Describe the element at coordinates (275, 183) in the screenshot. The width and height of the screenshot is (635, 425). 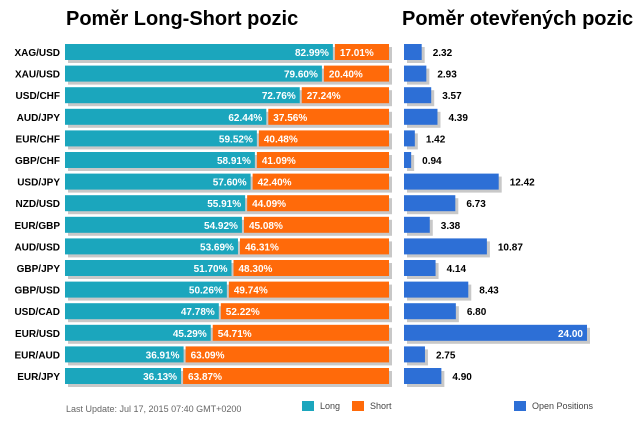
I see `short-value-label: 42.40%` at that location.